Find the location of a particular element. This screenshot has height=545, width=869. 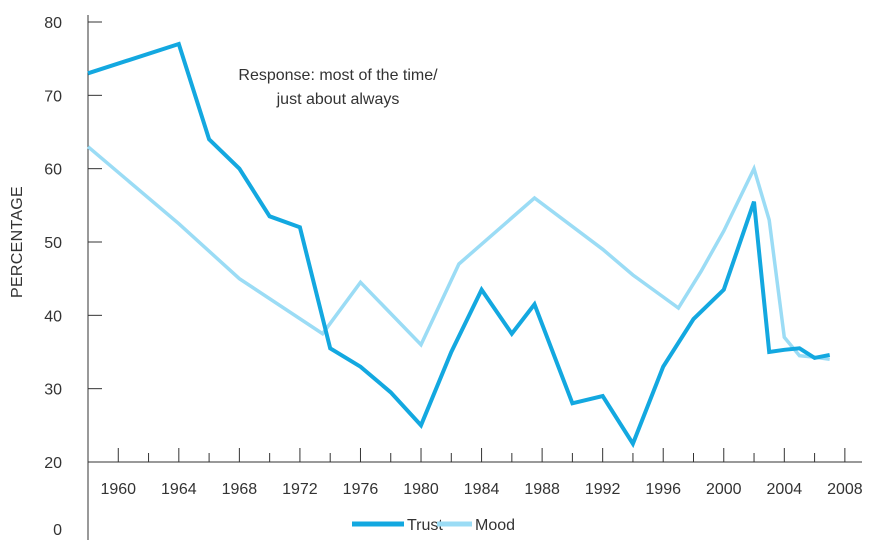

y-tick-label: 30 is located at coordinates (53, 390).